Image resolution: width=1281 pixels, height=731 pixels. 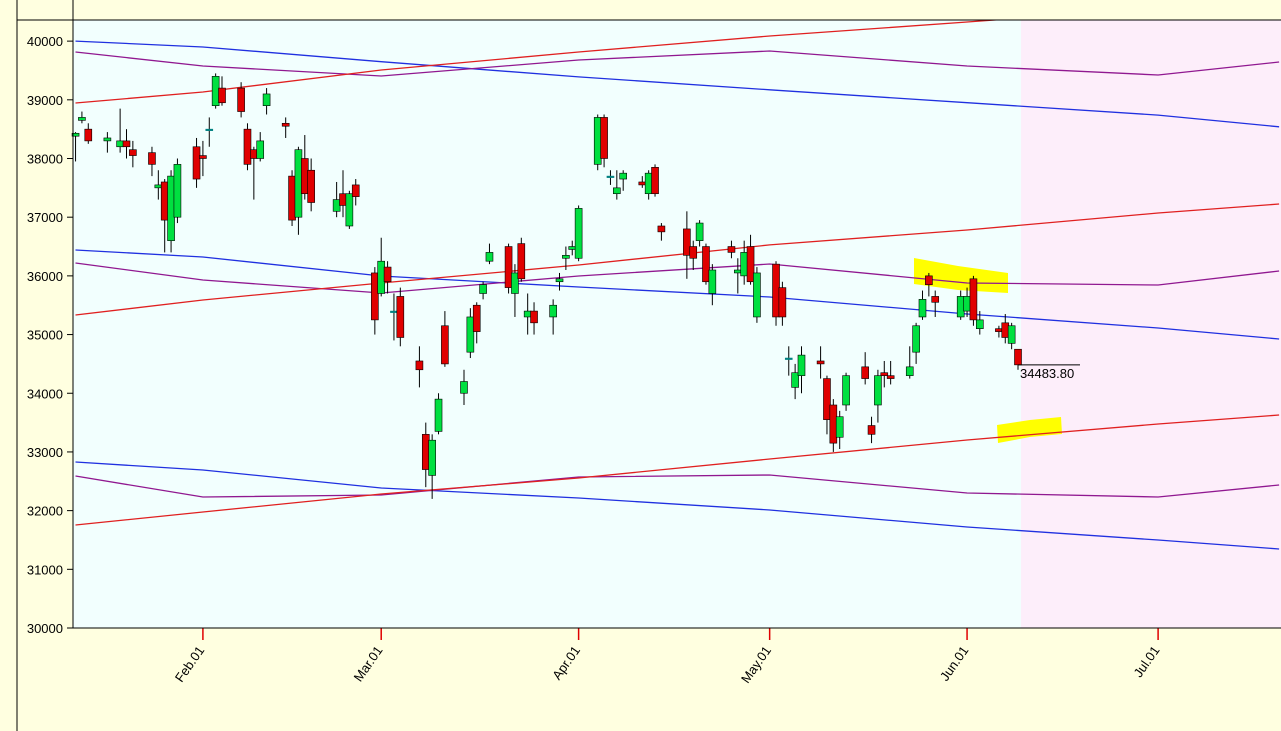 What do you see at coordinates (45, 511) in the screenshot?
I see `y-tick-label: 32000` at bounding box center [45, 511].